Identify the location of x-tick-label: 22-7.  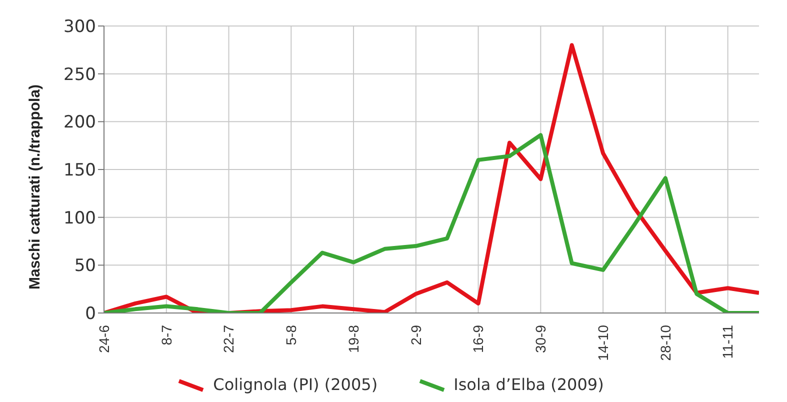
(228, 339).